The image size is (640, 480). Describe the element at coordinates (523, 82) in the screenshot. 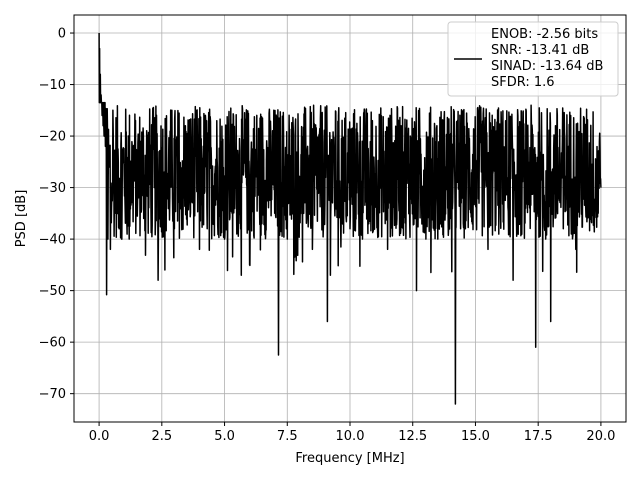

I see `legend-line: SFDR: 1.6` at that location.